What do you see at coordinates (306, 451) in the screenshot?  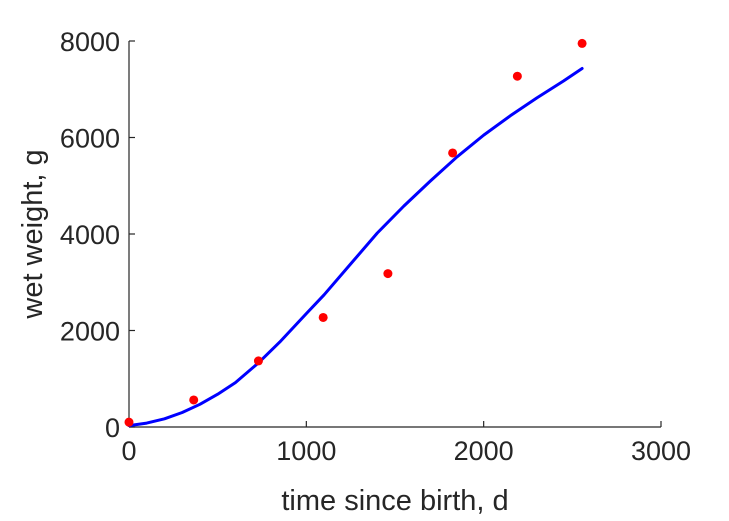 I see `x-tick-label: 1000` at bounding box center [306, 451].